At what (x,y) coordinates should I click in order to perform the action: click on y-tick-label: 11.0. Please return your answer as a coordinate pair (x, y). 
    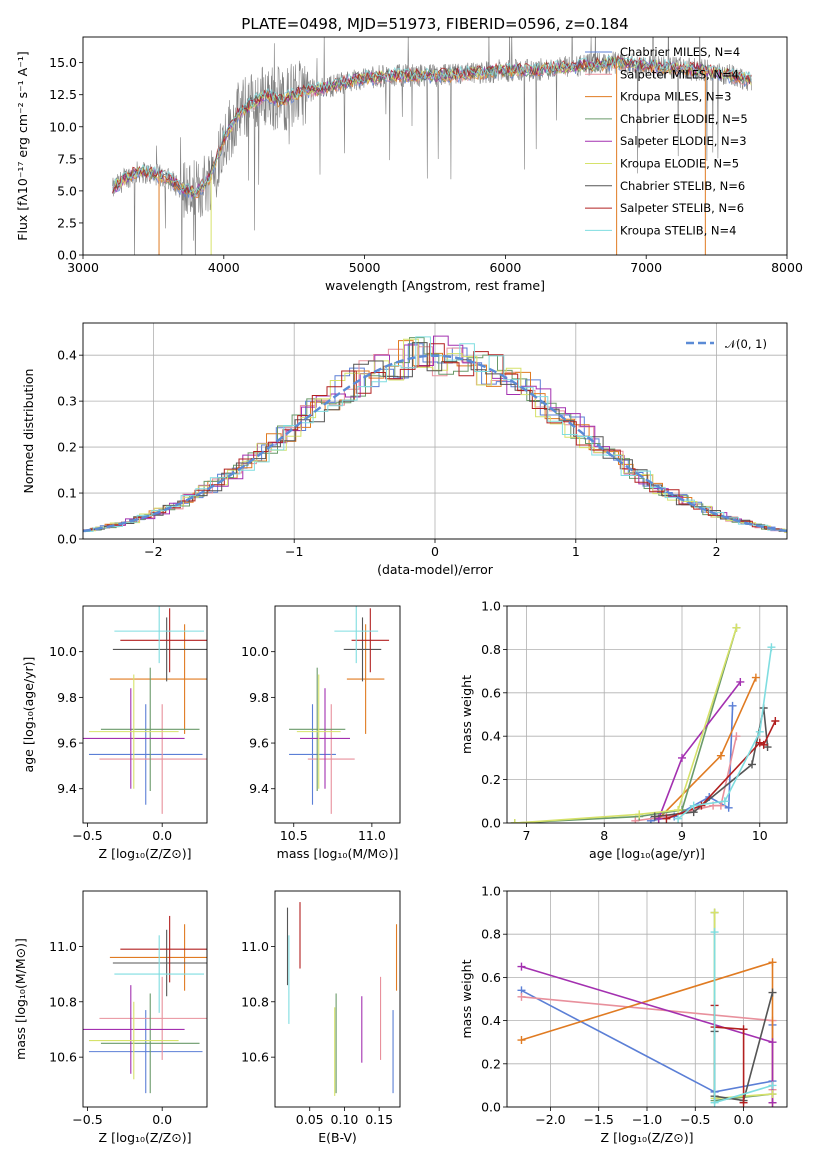
    Looking at the image, I should click on (255, 946).